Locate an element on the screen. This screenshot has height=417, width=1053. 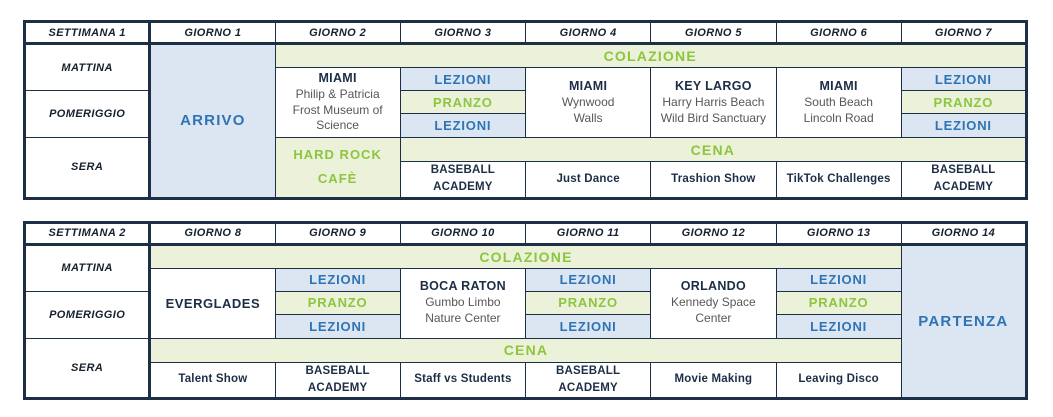
week2-colazione-band: COLAZIONE is located at coordinates (525, 256).